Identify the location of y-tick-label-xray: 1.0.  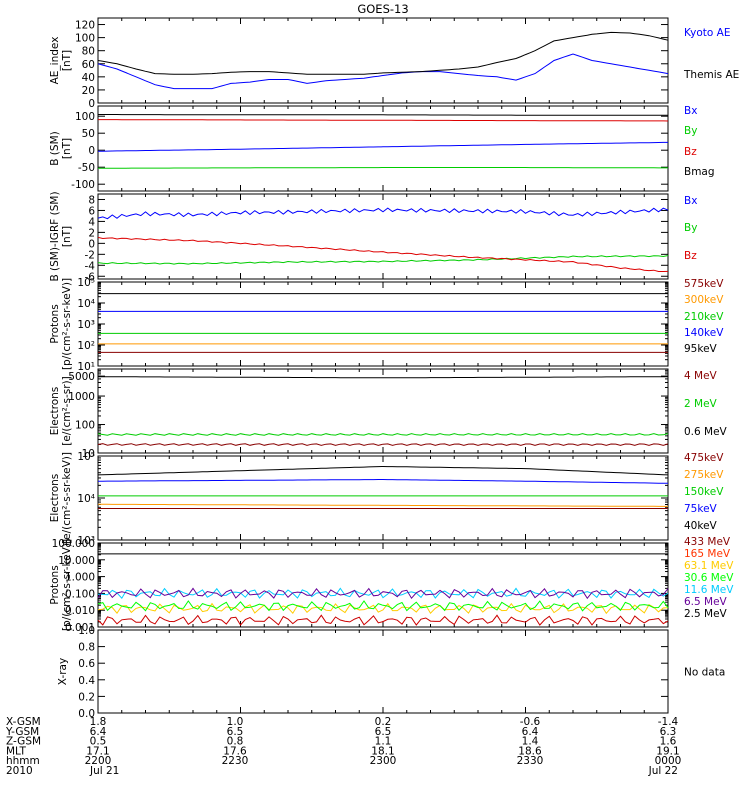
(86, 631).